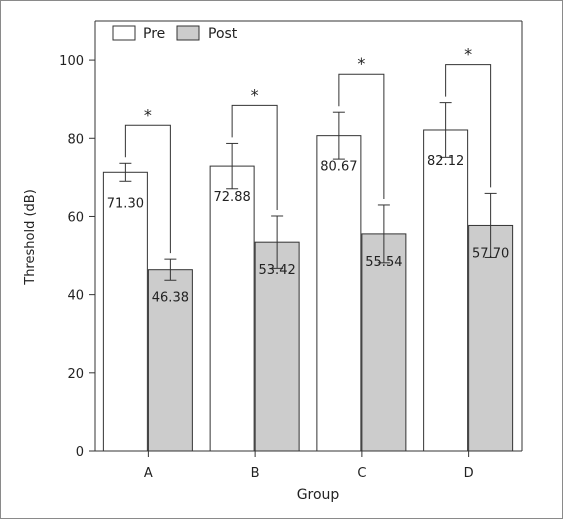  What do you see at coordinates (223, 34) in the screenshot?
I see `legend-label-post: Post` at bounding box center [223, 34].